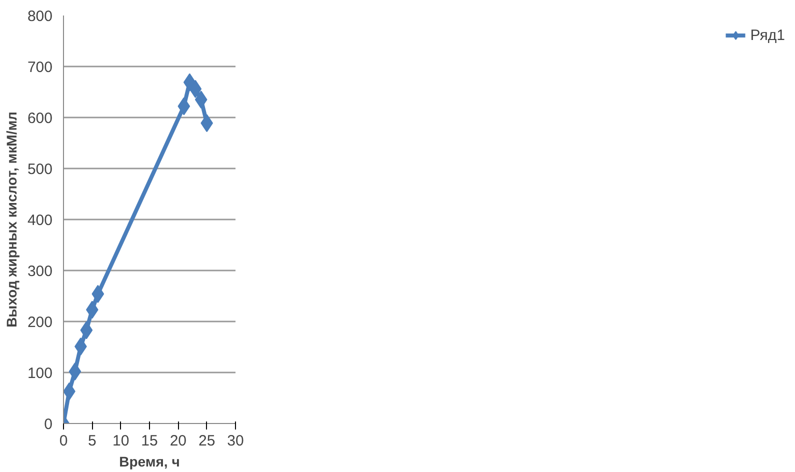  Describe the element at coordinates (178, 441) in the screenshot. I see `x-tick-label: 20` at that location.